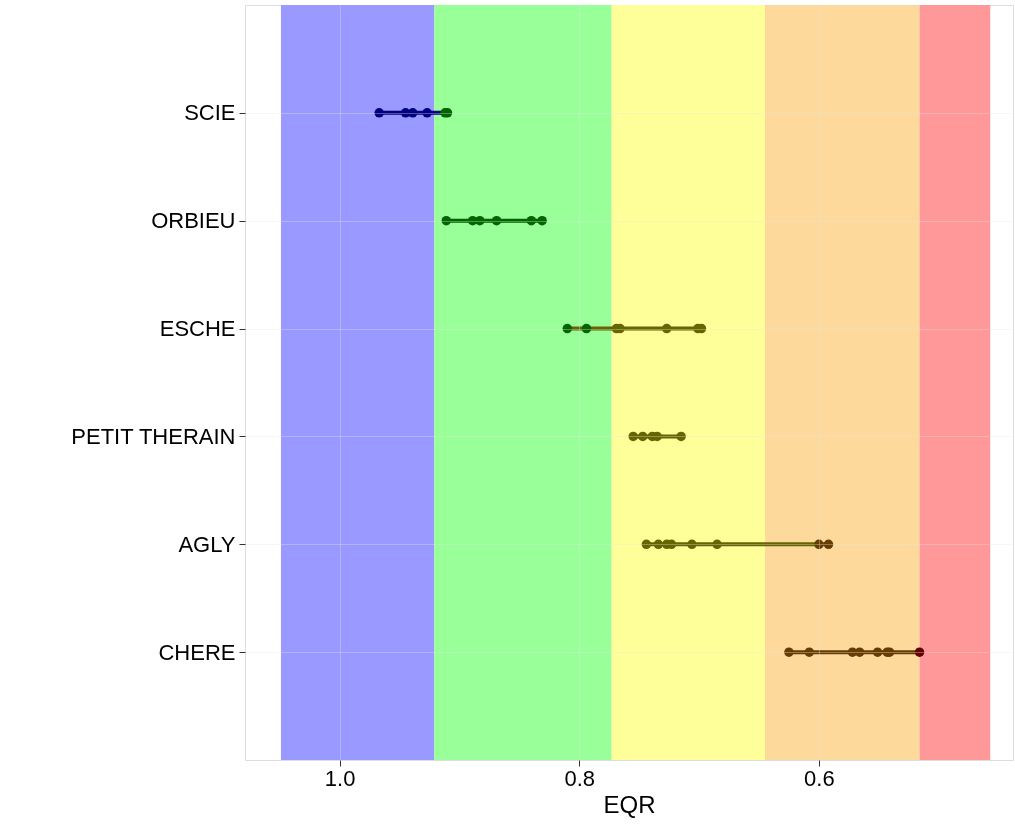  What do you see at coordinates (340, 778) in the screenshot?
I see `x-tick-label: 1.0` at bounding box center [340, 778].